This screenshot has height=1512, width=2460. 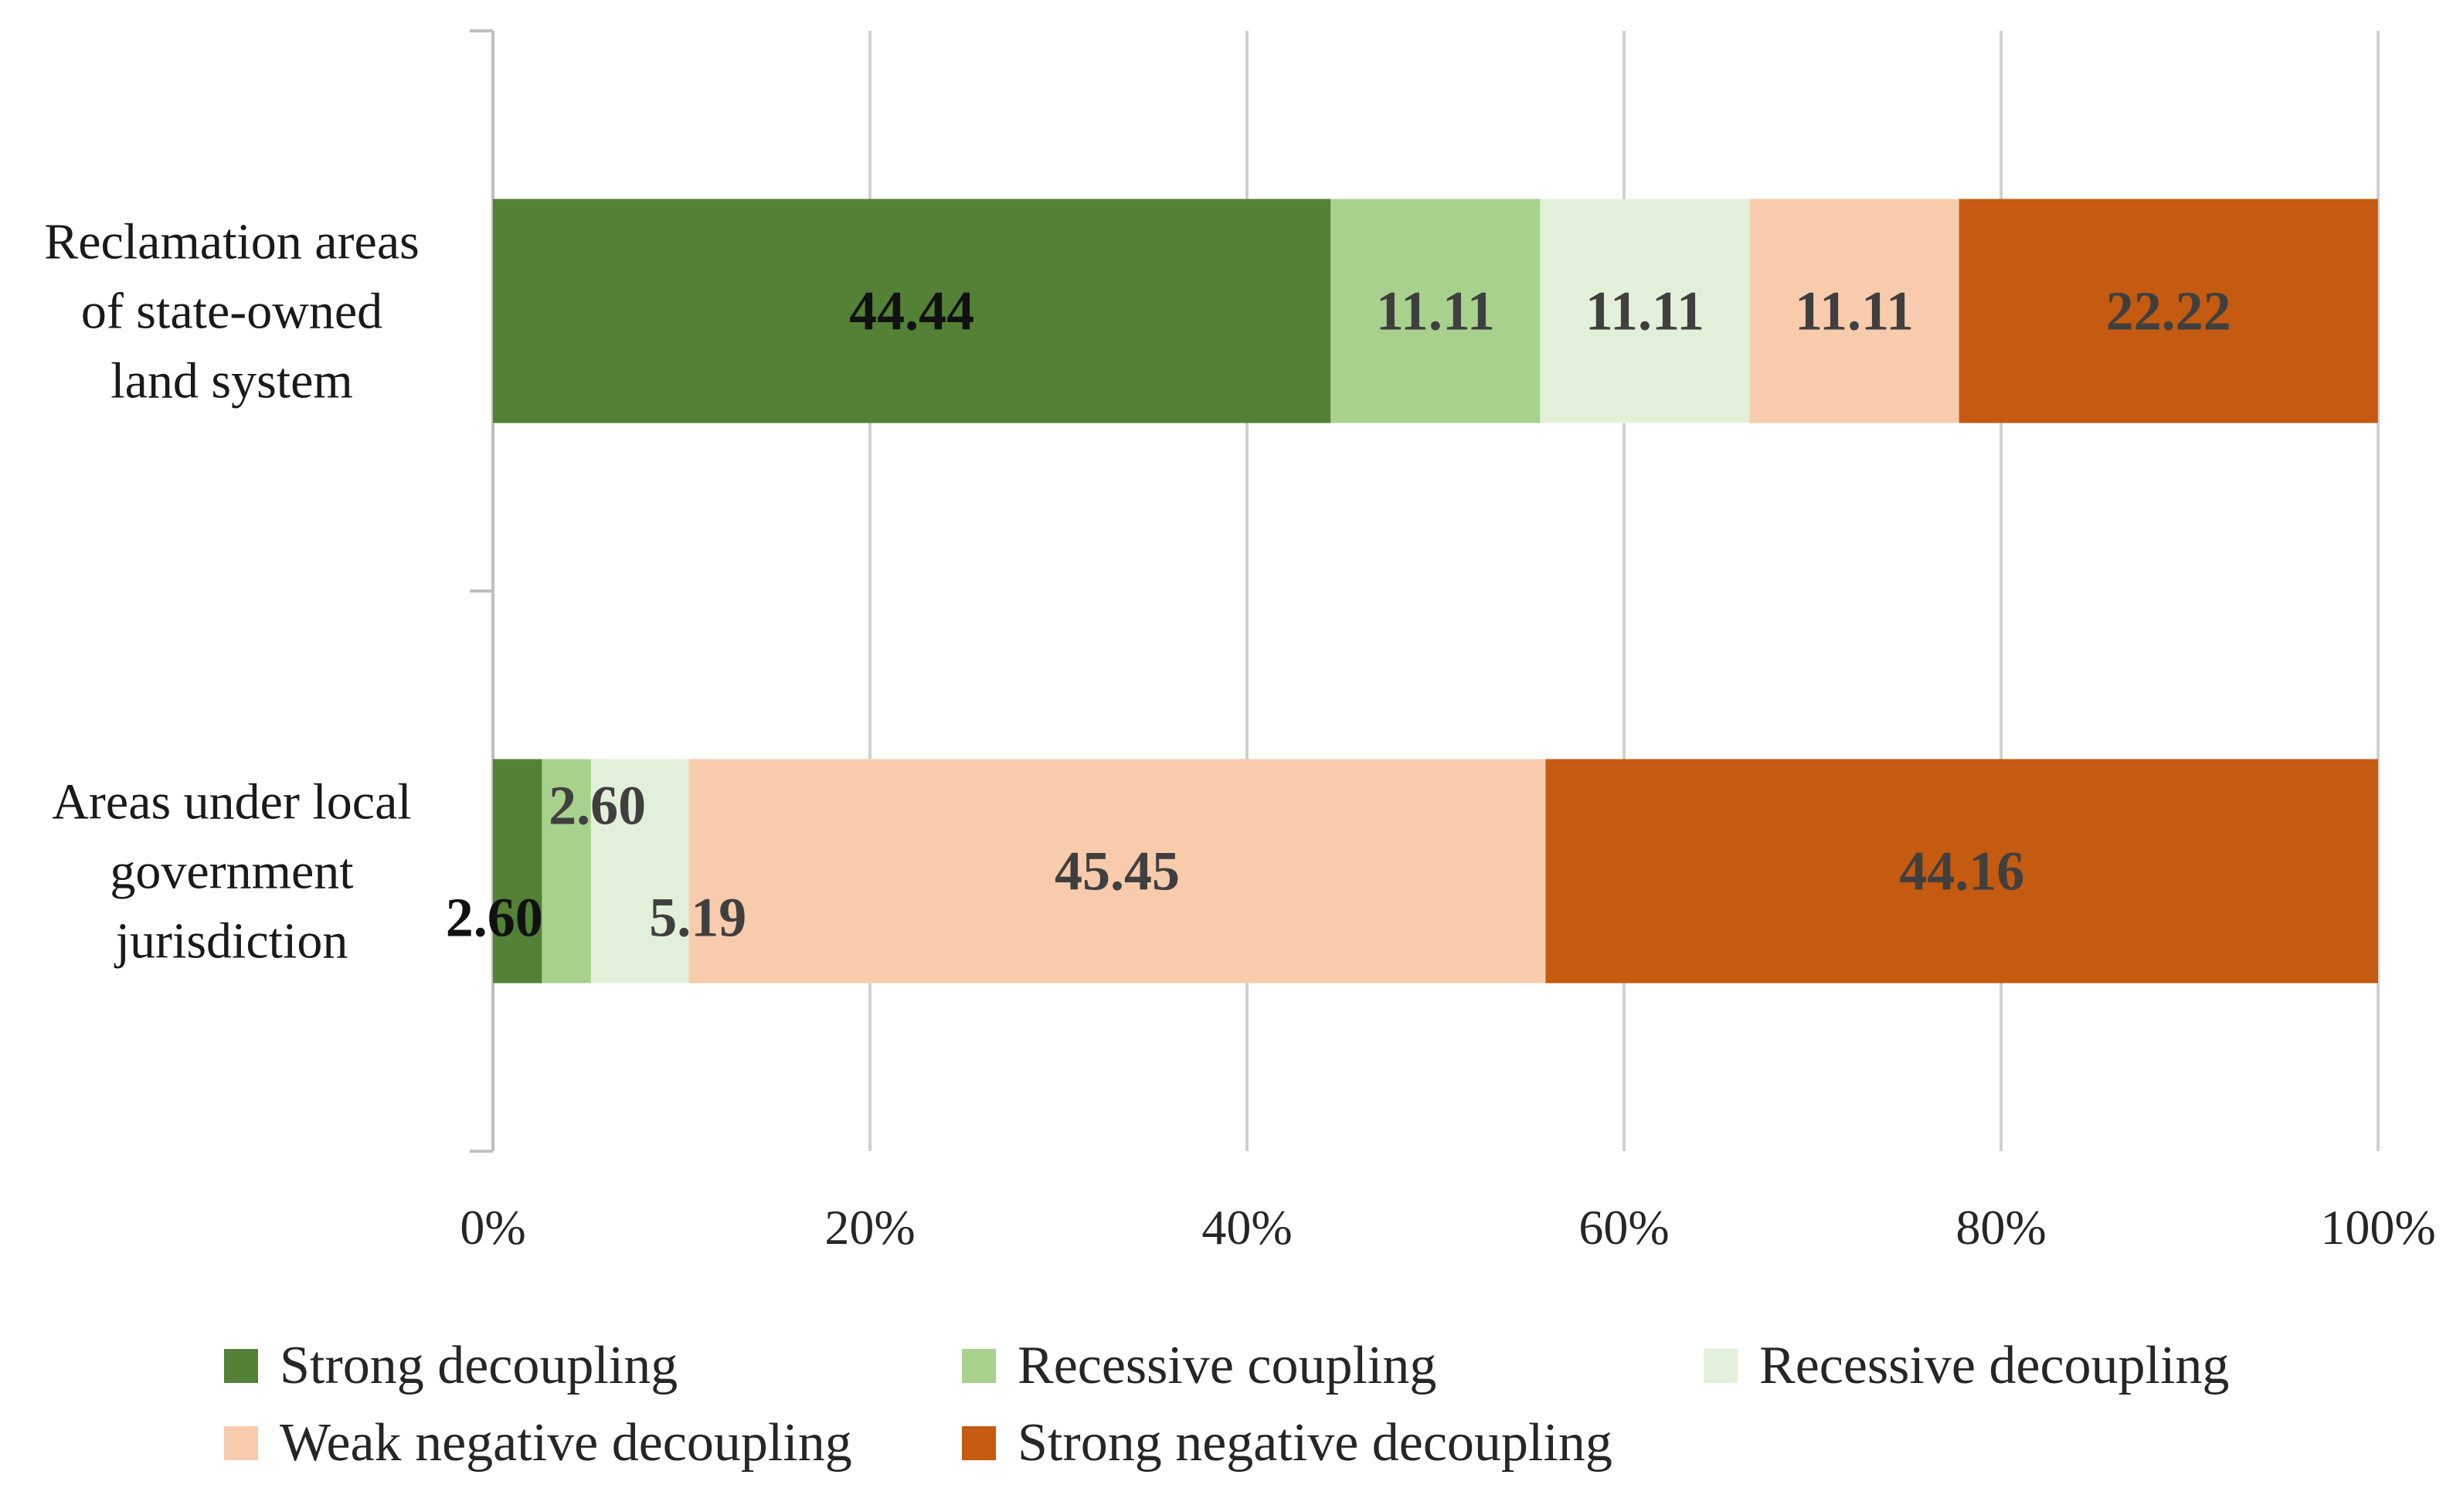 I want to click on data-label: 44.44, so click(x=911, y=311).